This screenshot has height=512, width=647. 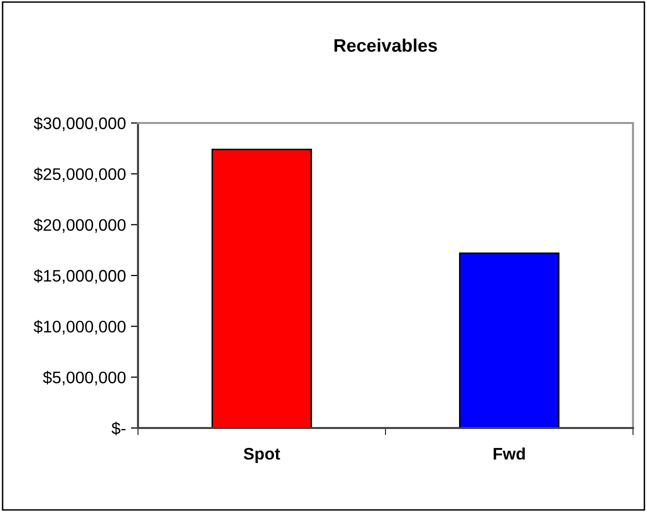 I want to click on y-tick-label: $-, so click(x=119, y=429).